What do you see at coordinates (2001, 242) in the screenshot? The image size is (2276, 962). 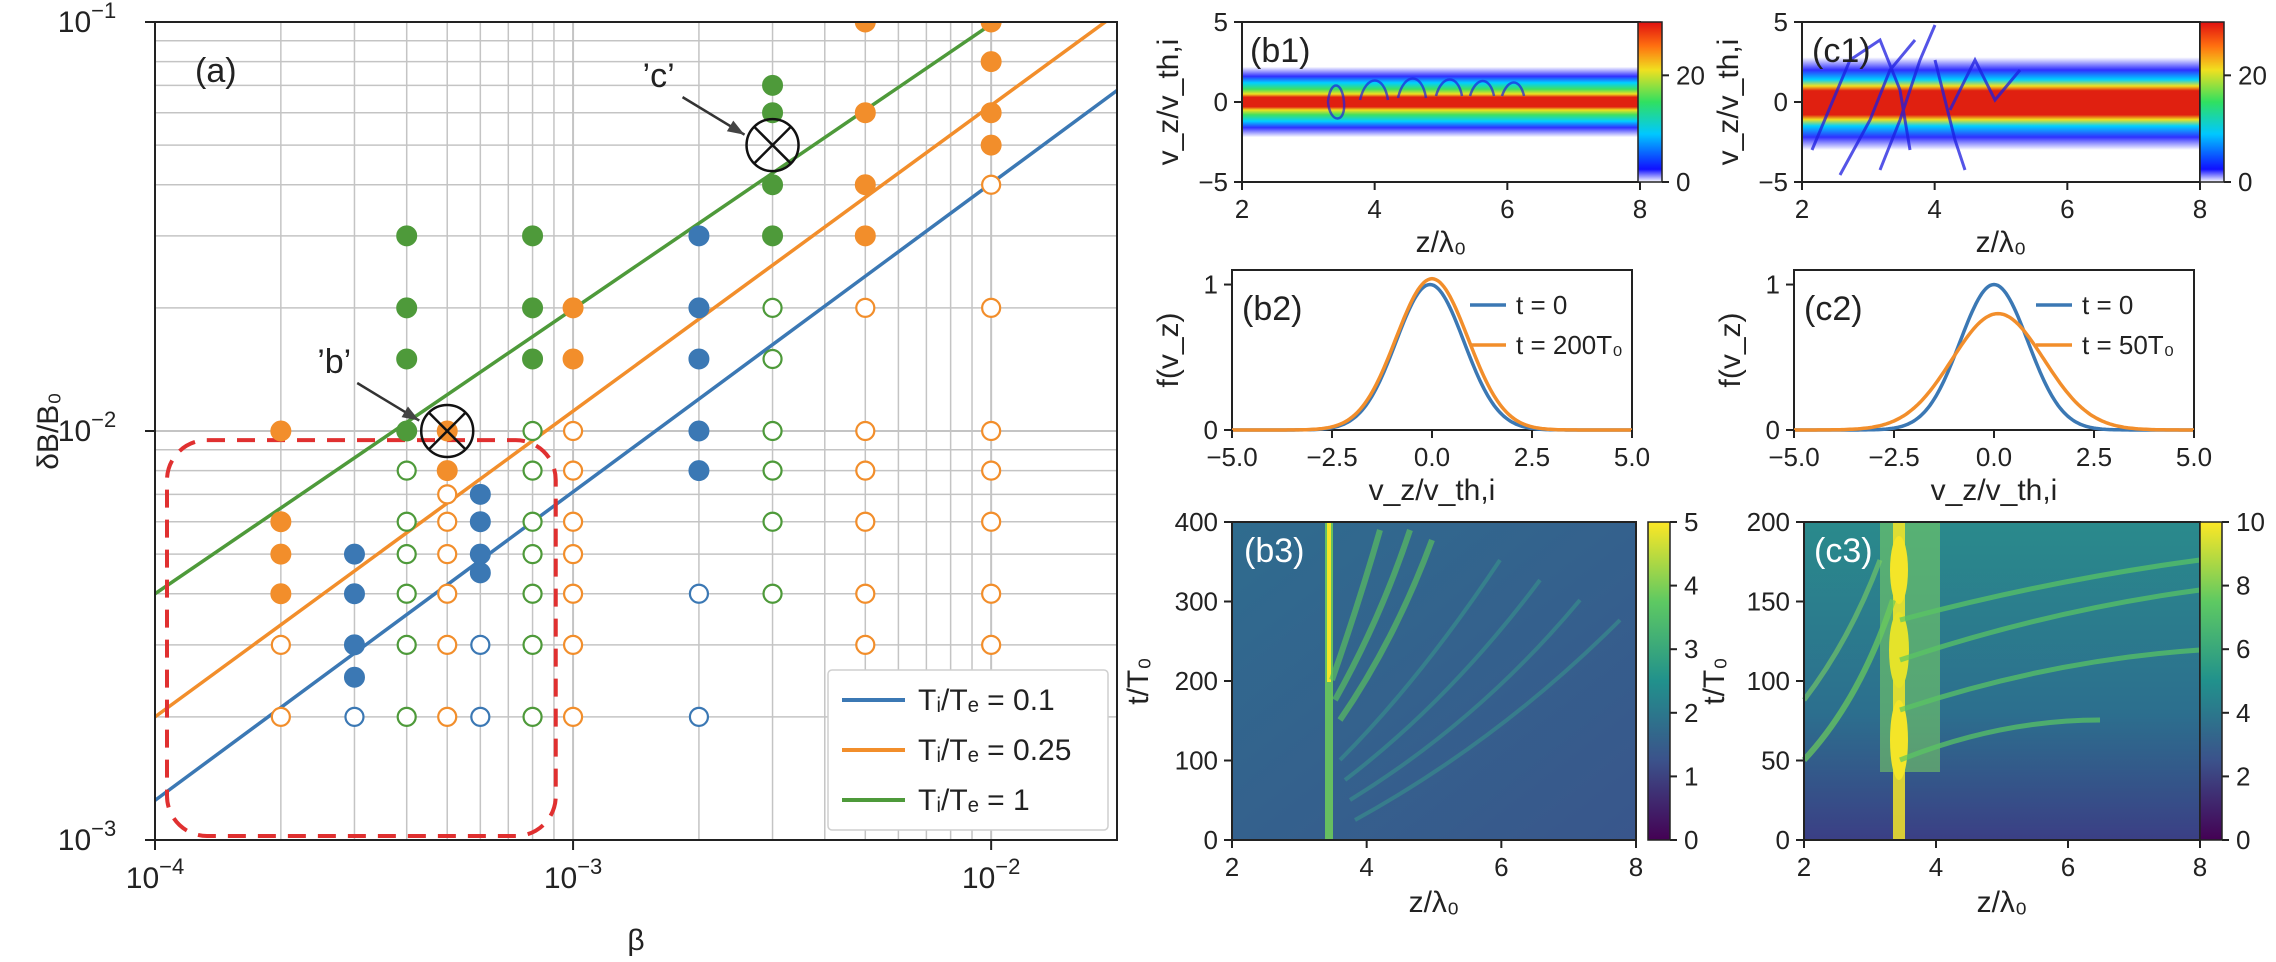 I see `panel-c1-xlabel: z/λ₀` at bounding box center [2001, 242].